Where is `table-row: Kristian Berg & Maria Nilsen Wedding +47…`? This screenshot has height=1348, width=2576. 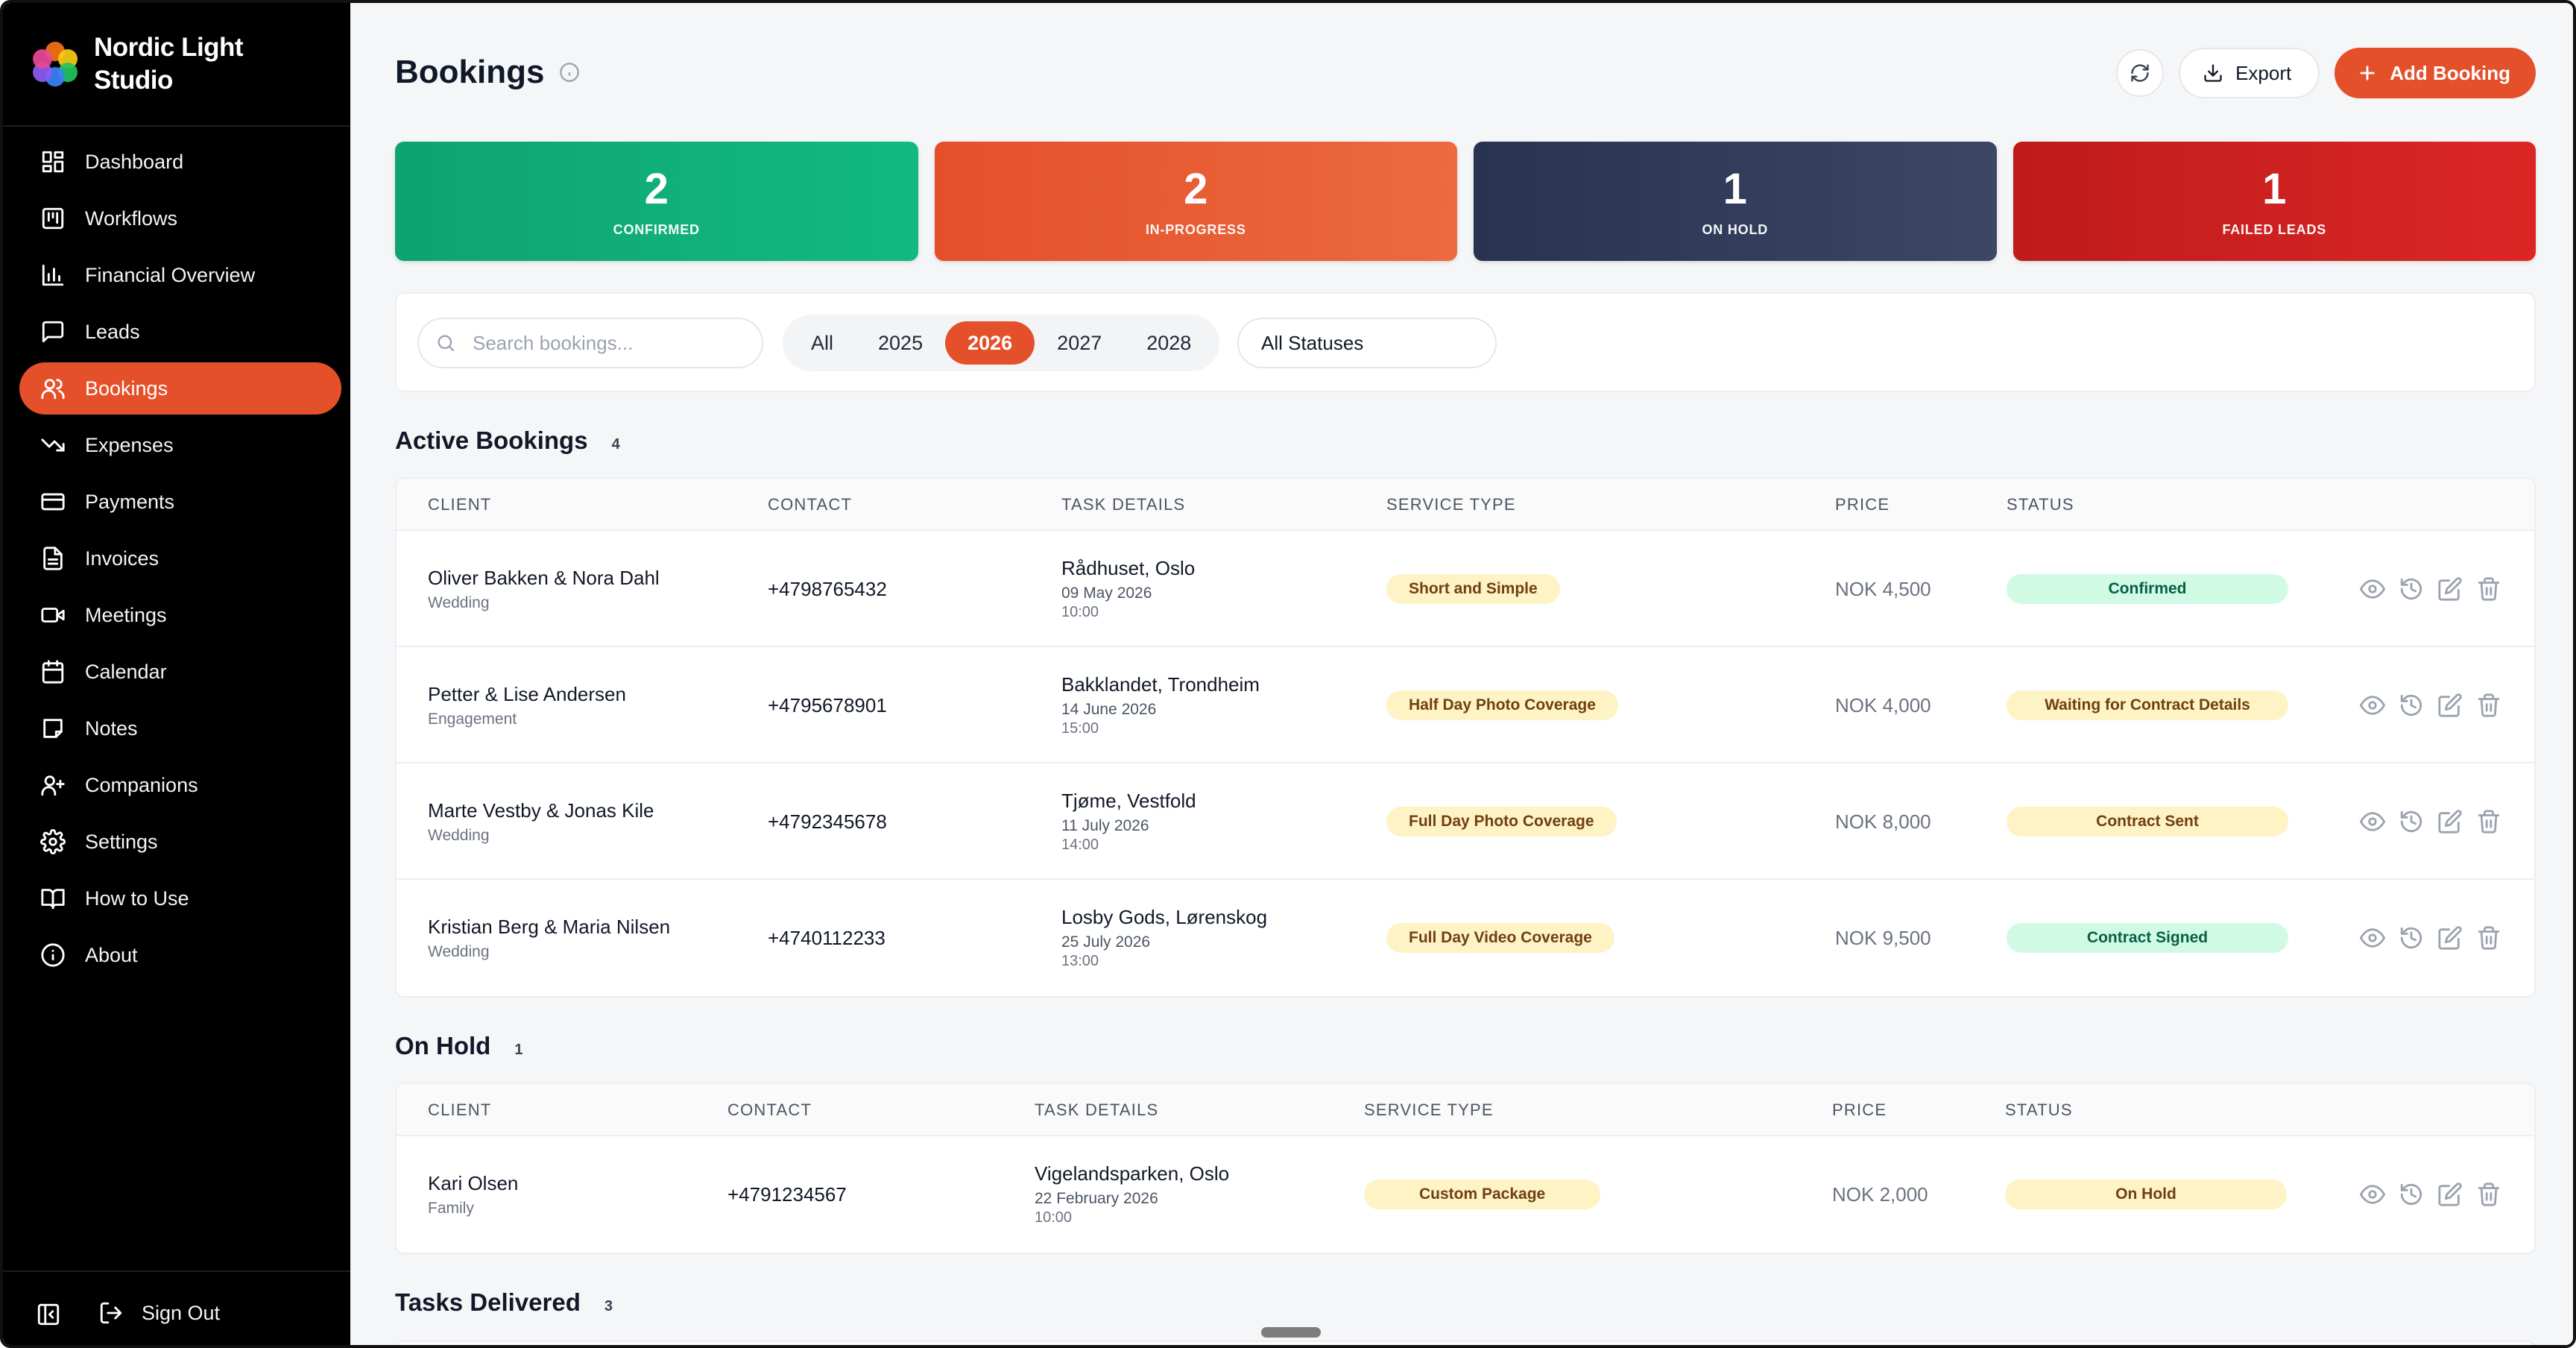
table-row: Kristian Berg & Maria Nilsen Wedding +47… is located at coordinates (1466, 938).